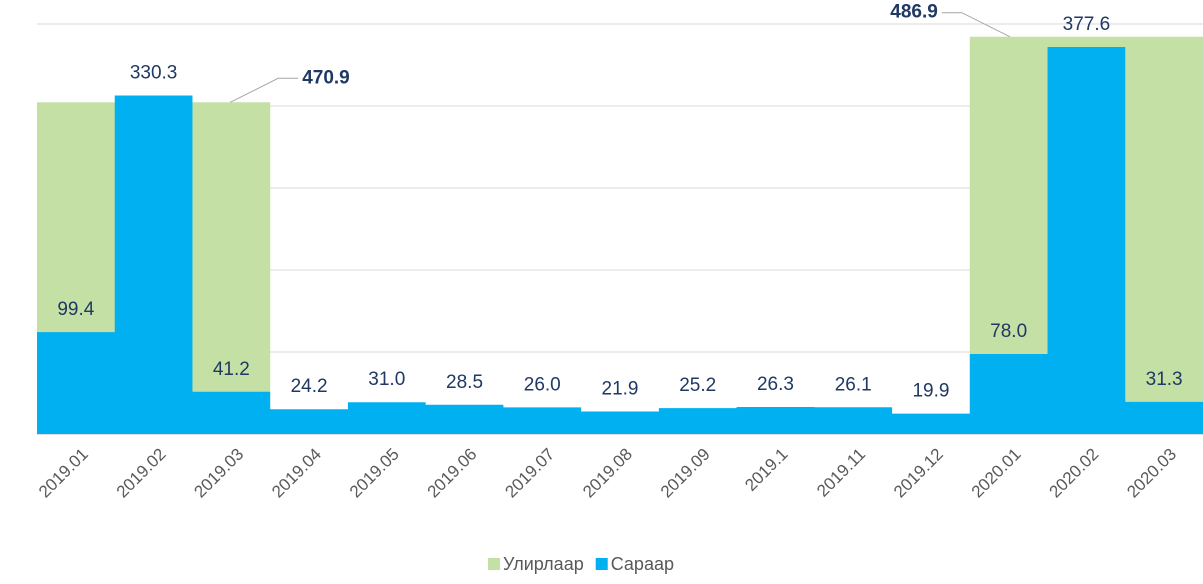 The image size is (1203, 584). What do you see at coordinates (218, 473) in the screenshot?
I see `x-tick-label: 2019.03` at bounding box center [218, 473].